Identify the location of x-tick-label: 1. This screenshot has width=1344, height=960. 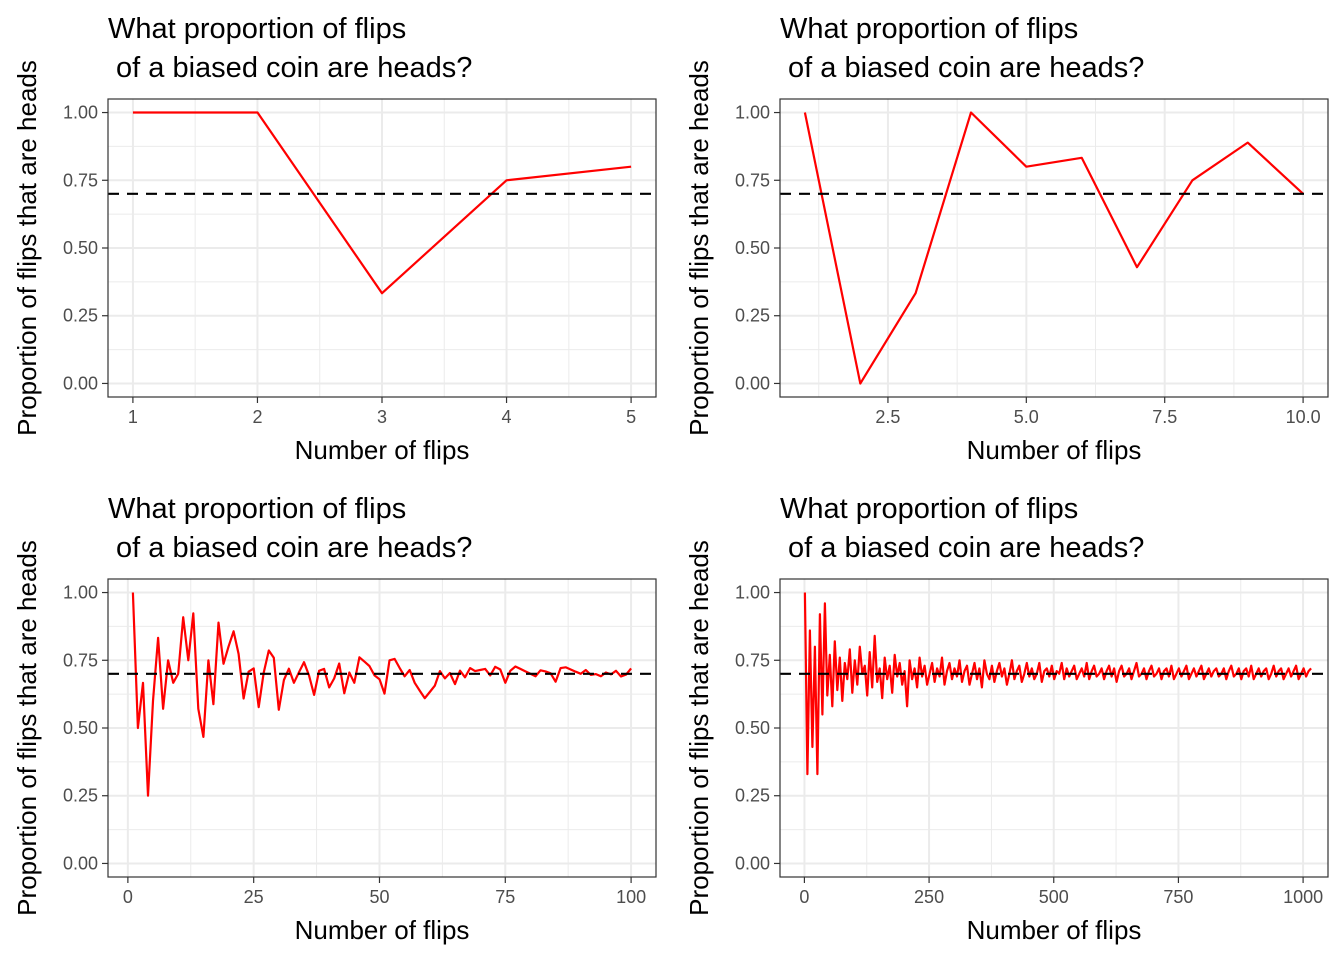
(133, 417).